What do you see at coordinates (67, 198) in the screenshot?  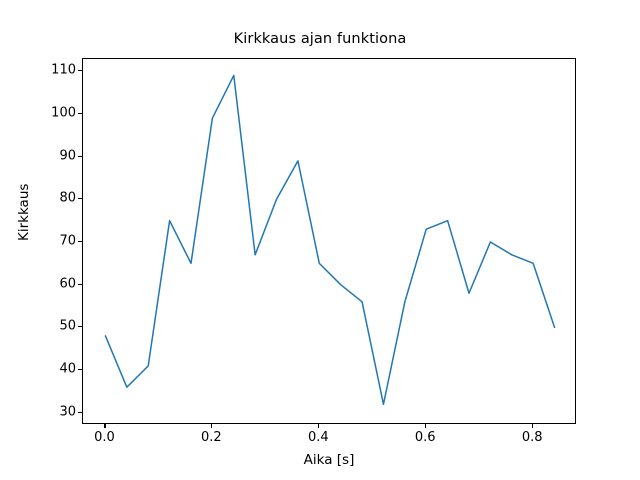 I see `y-tick-label: 80` at bounding box center [67, 198].